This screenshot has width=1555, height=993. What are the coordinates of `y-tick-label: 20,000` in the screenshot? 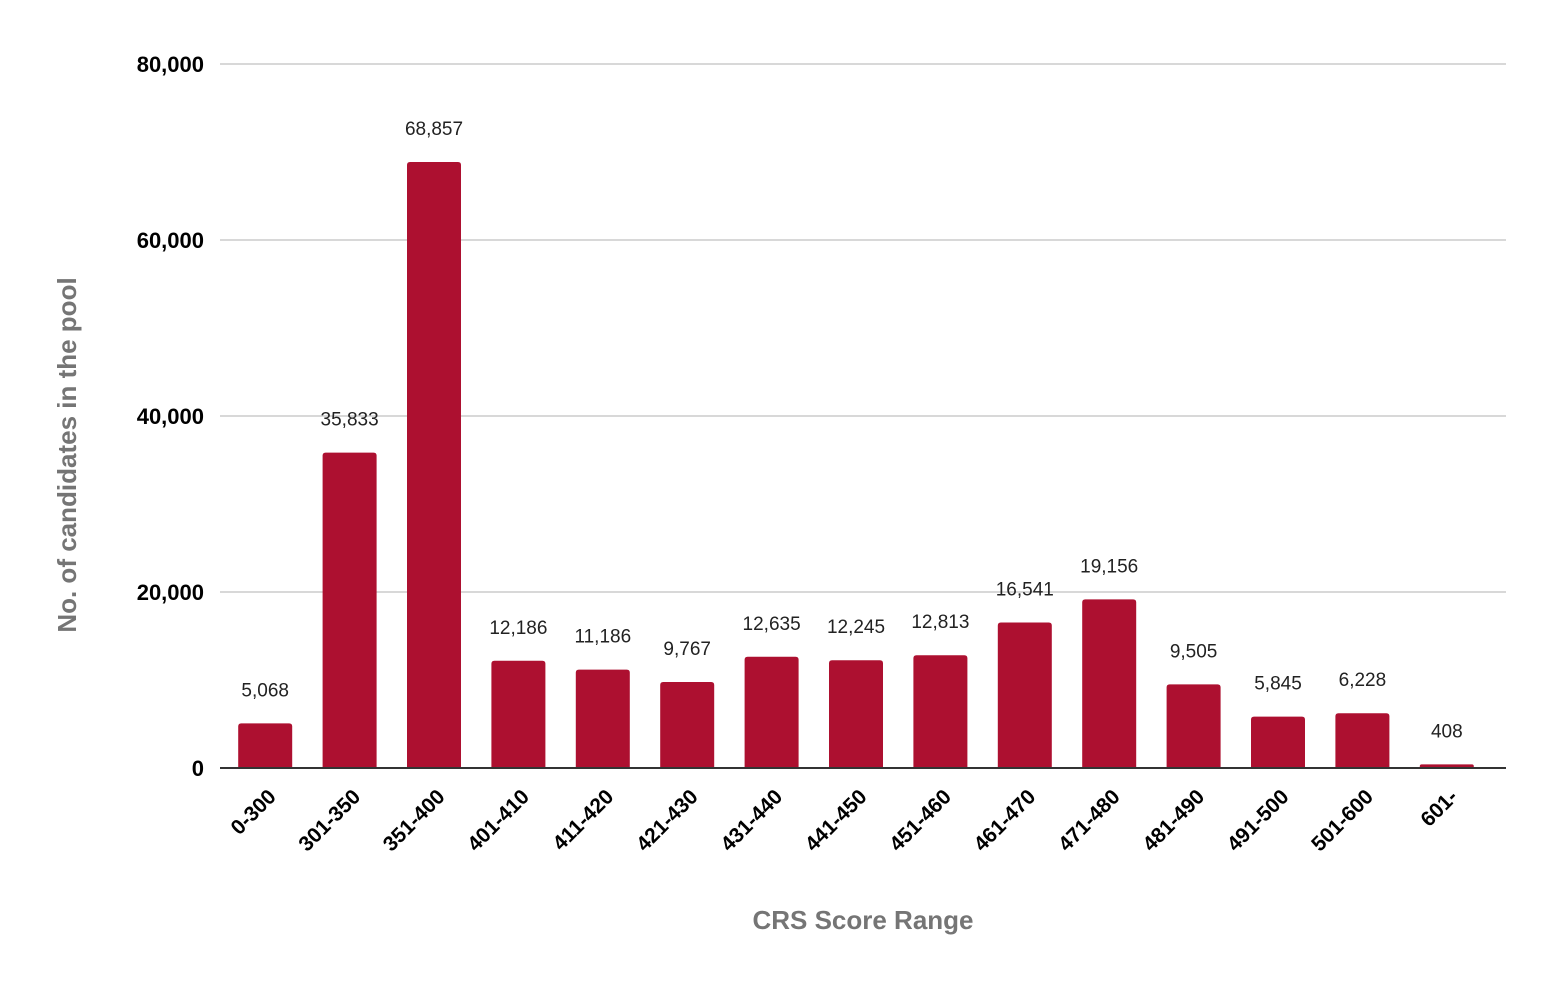 It's located at (170, 592).